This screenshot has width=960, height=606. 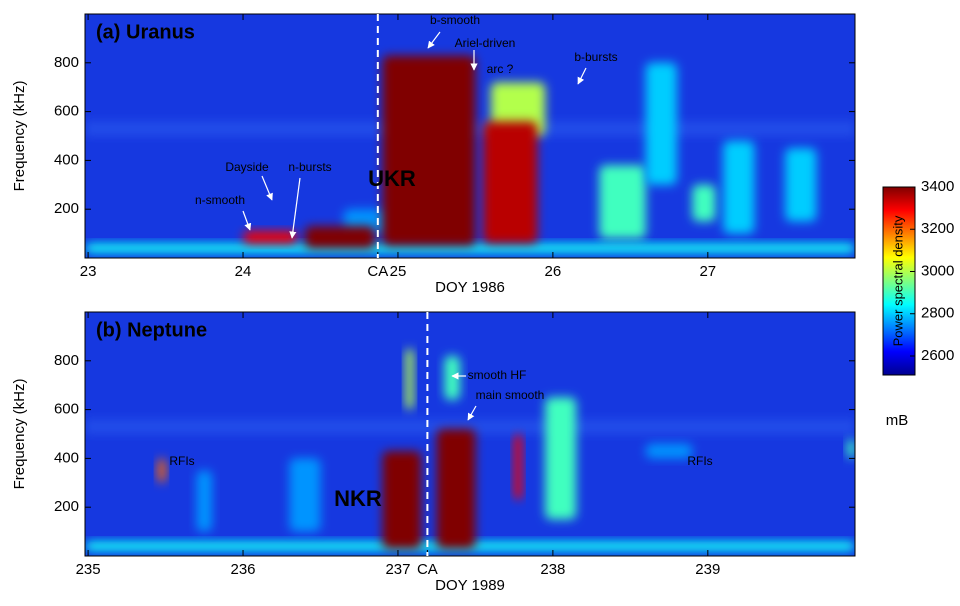 What do you see at coordinates (553, 271) in the screenshot?
I see `x-tick-label: 26` at bounding box center [553, 271].